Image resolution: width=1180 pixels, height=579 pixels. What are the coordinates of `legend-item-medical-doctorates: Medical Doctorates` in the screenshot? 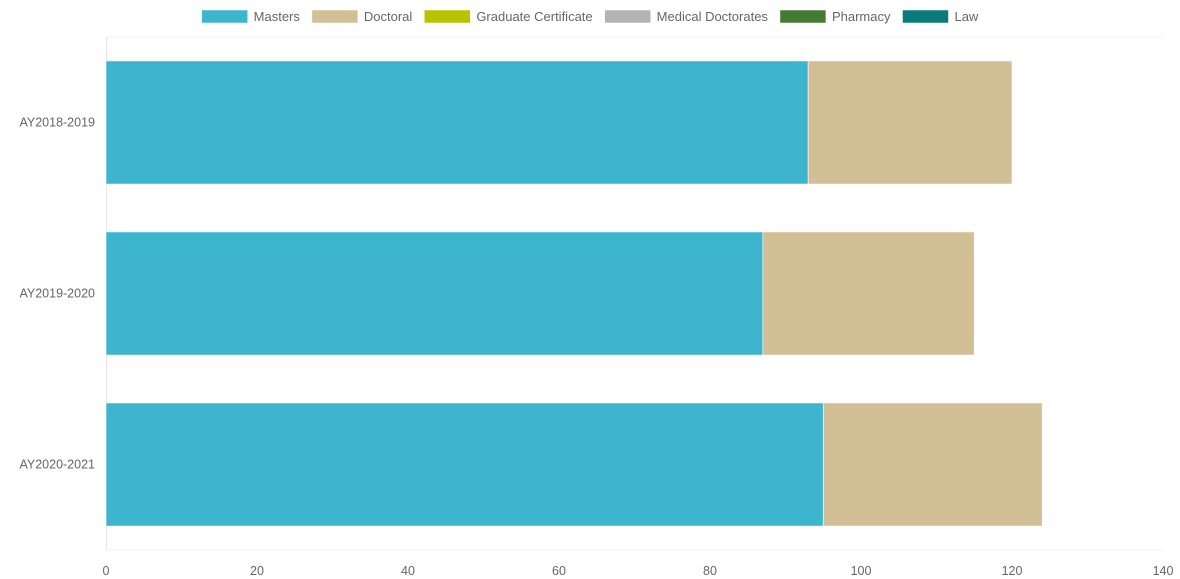 It's located at (686, 16).